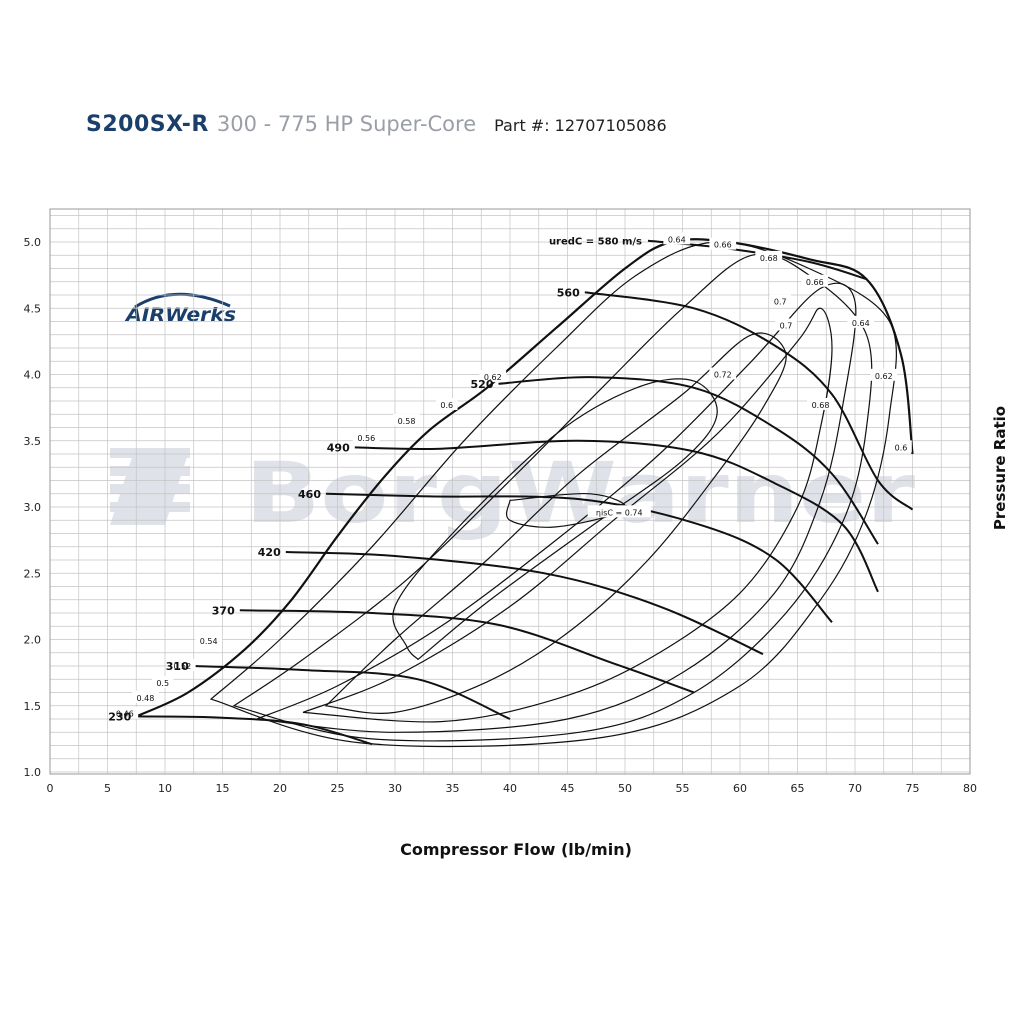  What do you see at coordinates (280, 788) in the screenshot?
I see `x-tick-label: 20` at bounding box center [280, 788].